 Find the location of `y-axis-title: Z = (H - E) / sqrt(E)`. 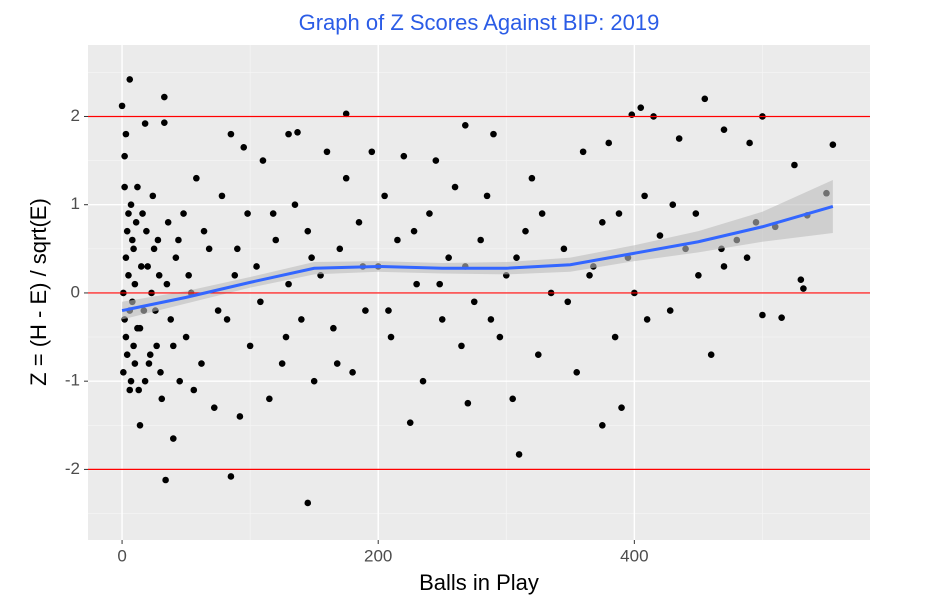

y-axis-title: Z = (H - E) / sqrt(E) is located at coordinates (38, 292).